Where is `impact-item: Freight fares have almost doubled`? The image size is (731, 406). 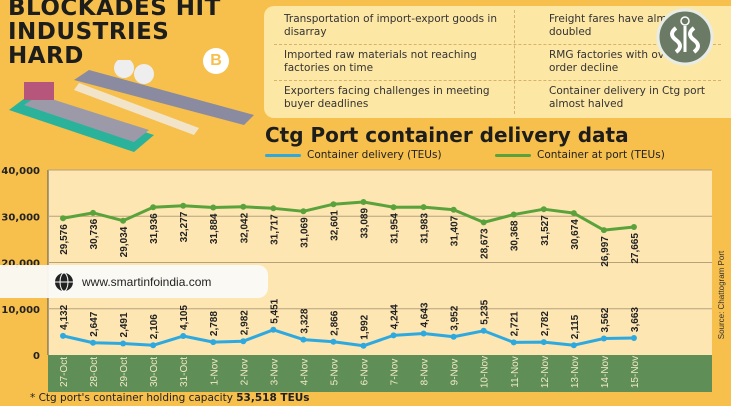
impact-item: Freight fares have almost doubled is located at coordinates (616, 25).